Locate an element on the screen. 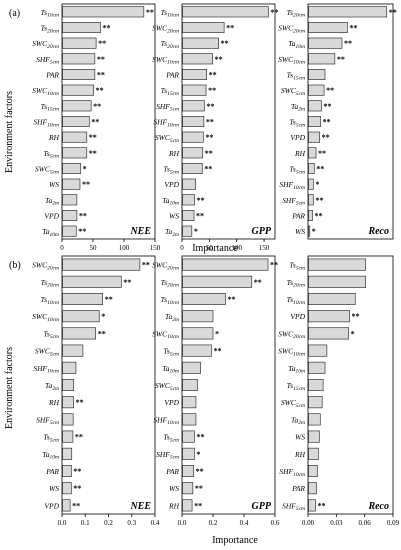 The height and width of the screenshot is (550, 401). x-tick-label: 100 is located at coordinates (236, 248).